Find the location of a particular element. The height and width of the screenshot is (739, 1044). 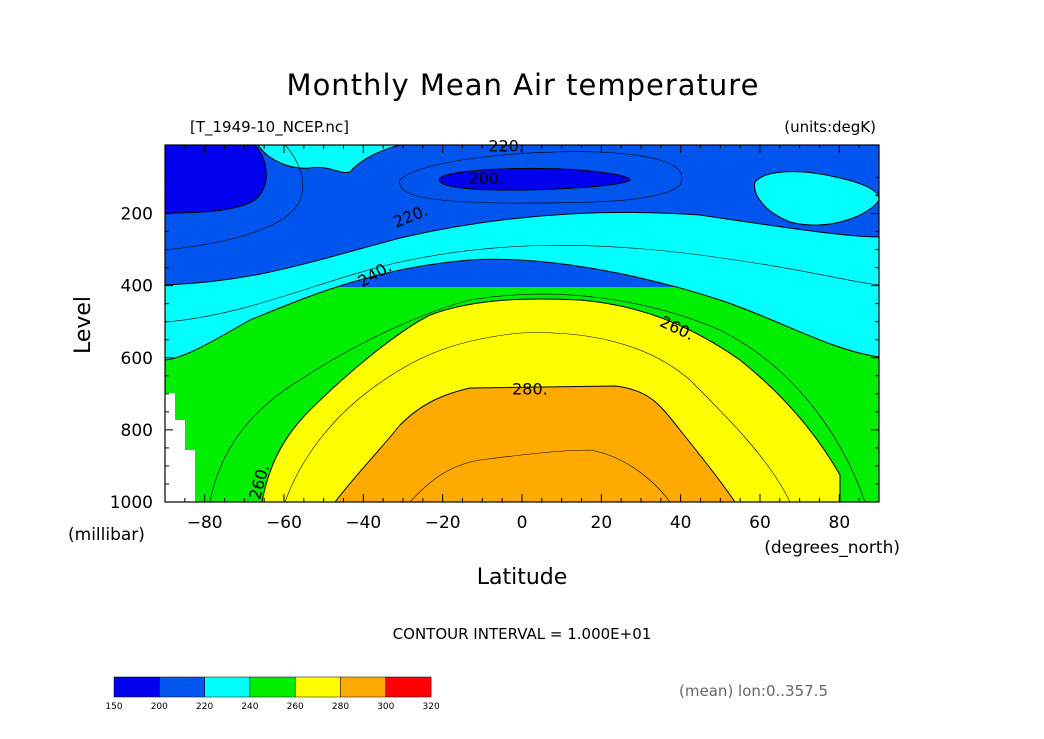

white-gap-left is located at coordinates (180, 447).